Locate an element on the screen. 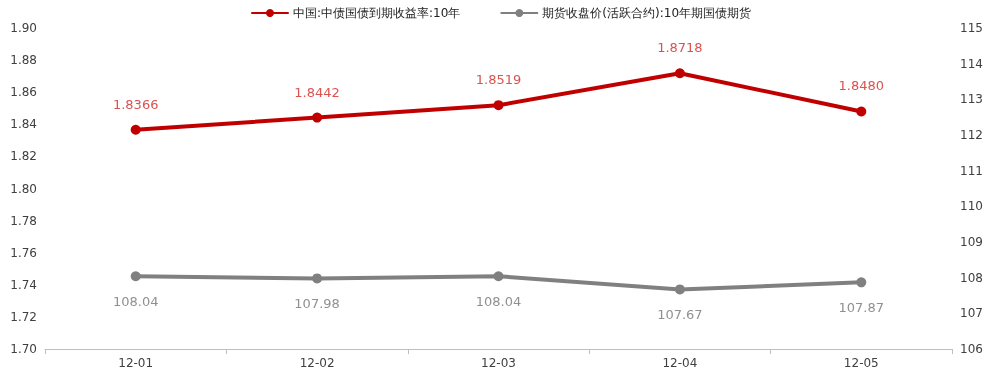  y2-tick-label: 111 is located at coordinates (971, 170).